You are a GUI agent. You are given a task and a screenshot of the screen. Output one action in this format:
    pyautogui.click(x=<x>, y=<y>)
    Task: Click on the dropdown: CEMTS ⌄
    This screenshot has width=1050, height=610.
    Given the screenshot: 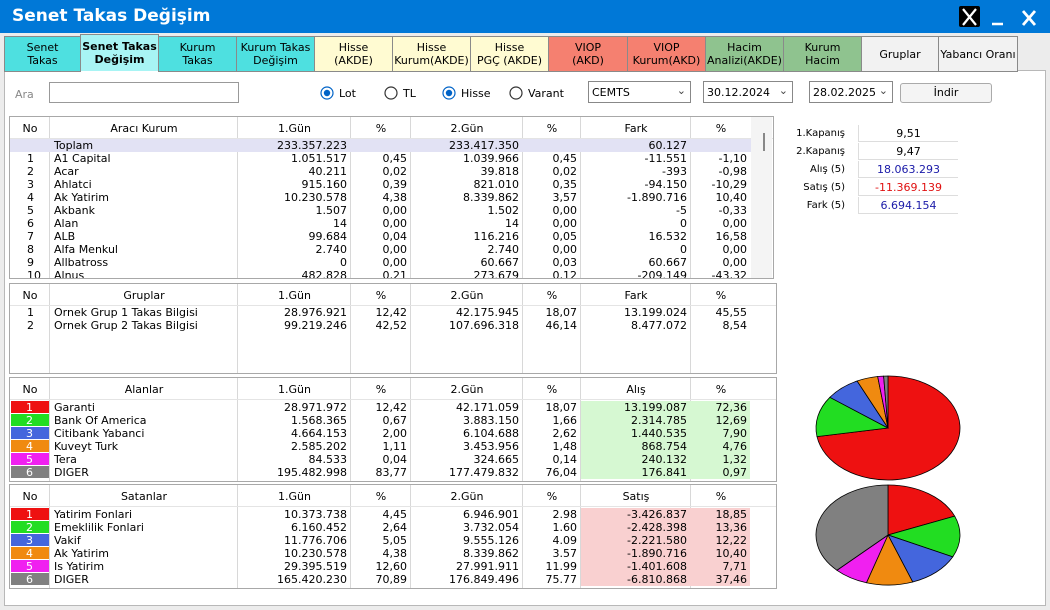 What is the action you would take?
    pyautogui.click(x=639, y=92)
    